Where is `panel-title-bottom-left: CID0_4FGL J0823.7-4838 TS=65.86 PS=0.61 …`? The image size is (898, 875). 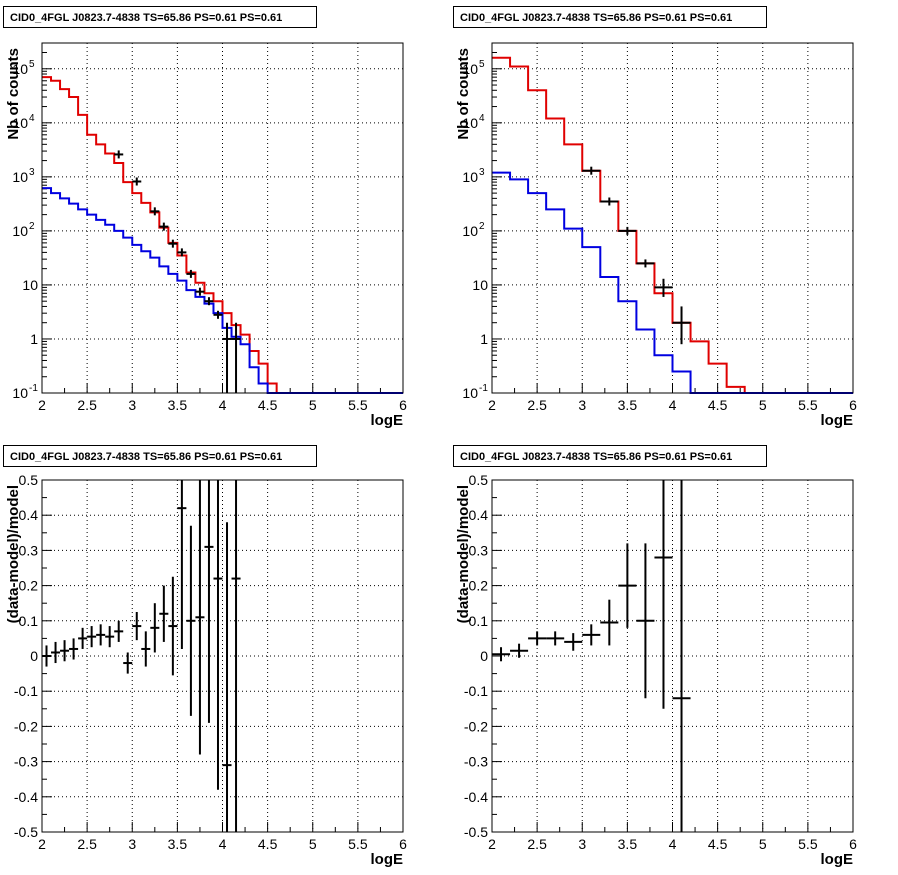
panel-title-bottom-left: CID0_4FGL J0823.7-4838 TS=65.86 PS=0.61 … is located at coordinates (160, 456).